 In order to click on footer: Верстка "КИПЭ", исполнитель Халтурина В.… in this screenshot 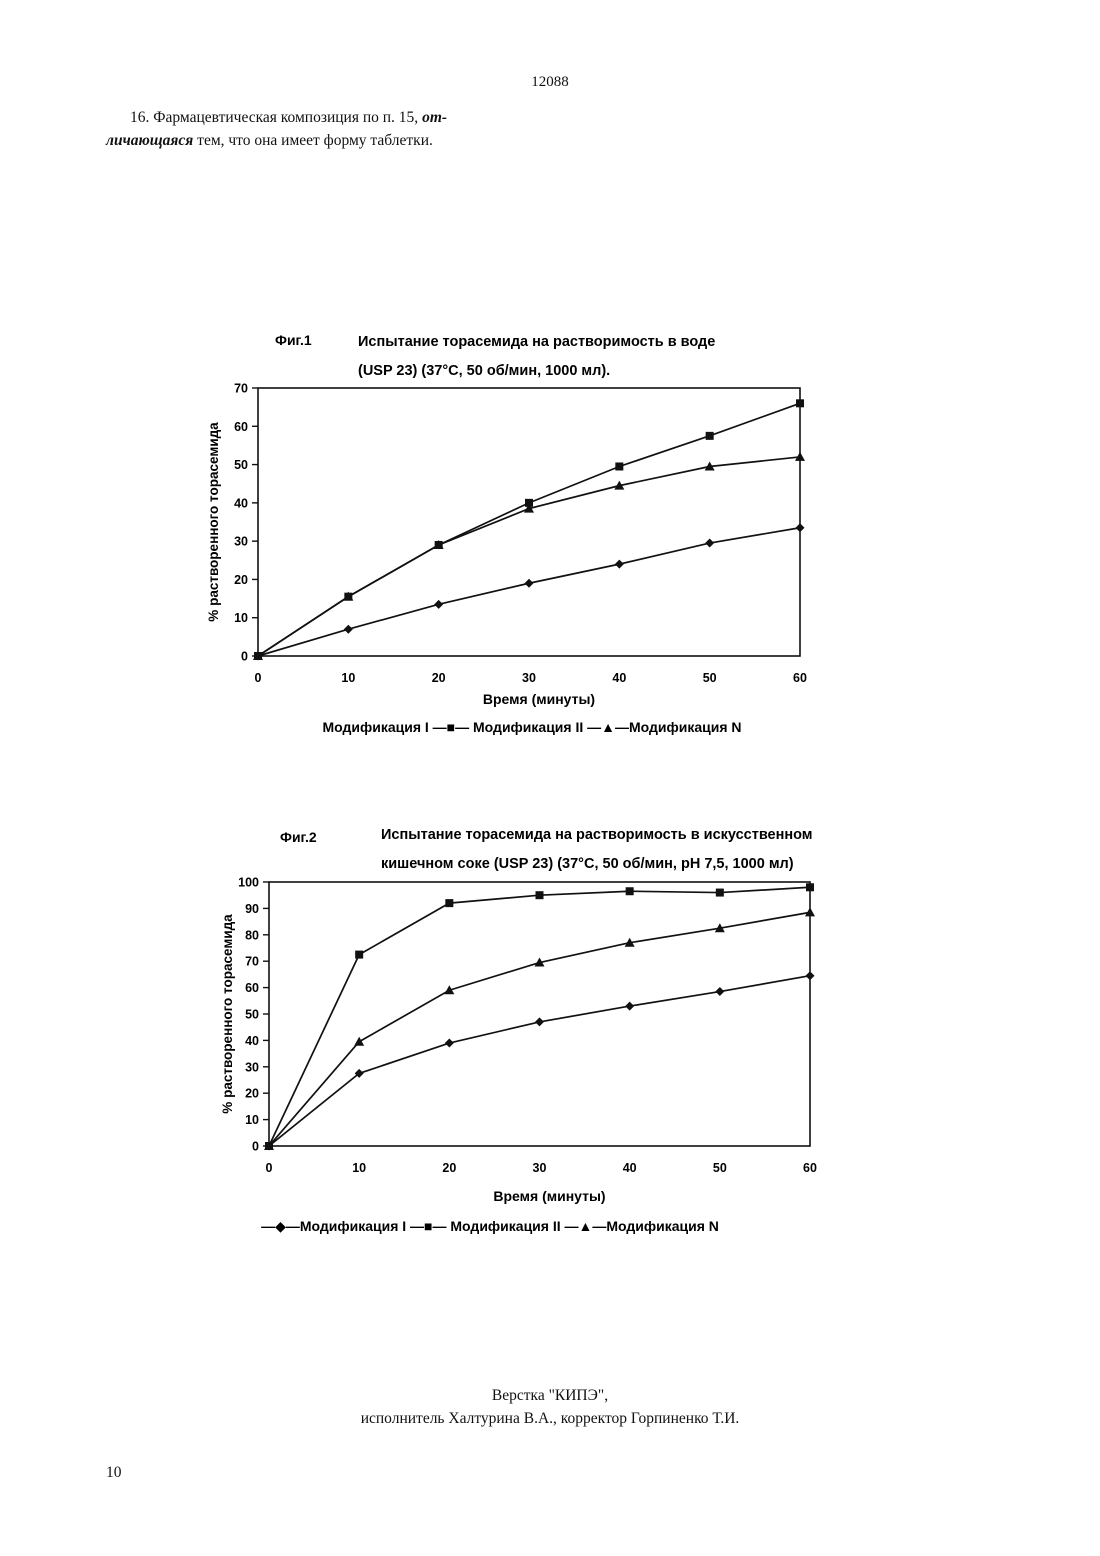, I will do `click(550, 1407)`.